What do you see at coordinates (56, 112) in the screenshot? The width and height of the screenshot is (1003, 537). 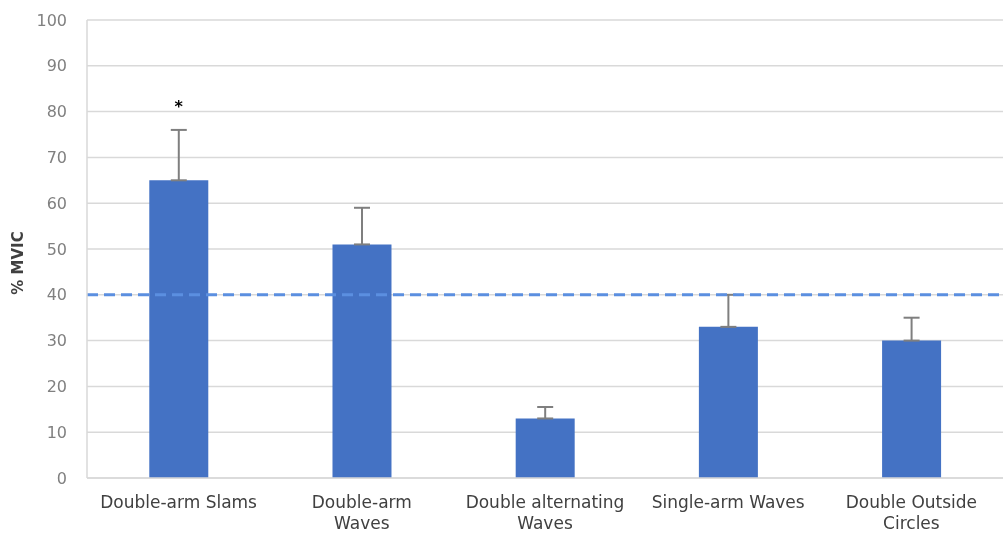 I see `y-tick-label: 80` at bounding box center [56, 112].